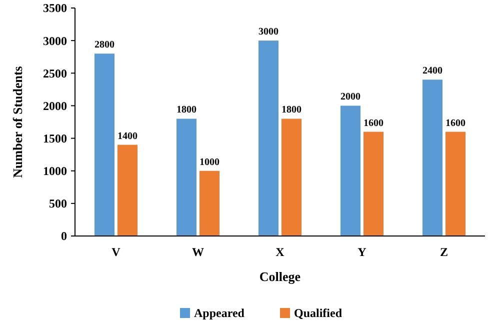 The height and width of the screenshot is (325, 500). Describe the element at coordinates (116, 252) in the screenshot. I see `x-tick-label: V` at that location.